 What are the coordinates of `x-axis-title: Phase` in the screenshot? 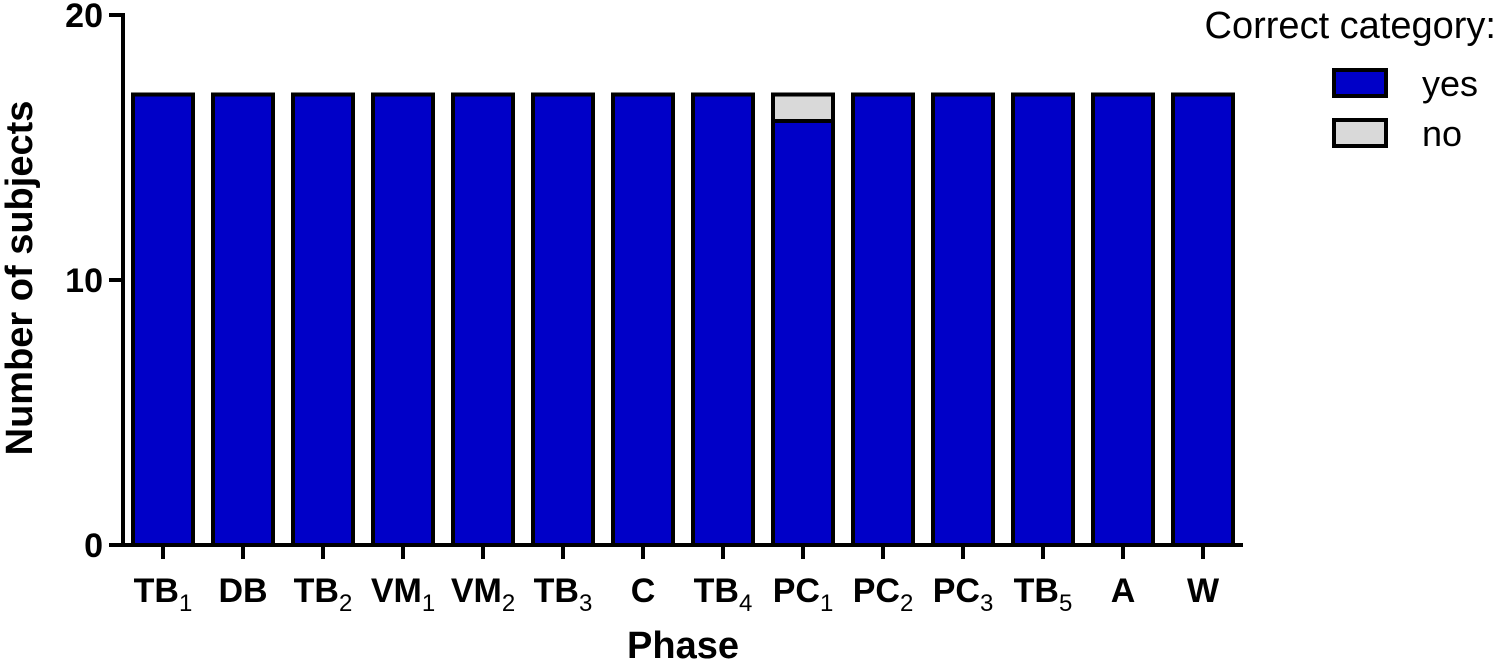 It's located at (683, 643).